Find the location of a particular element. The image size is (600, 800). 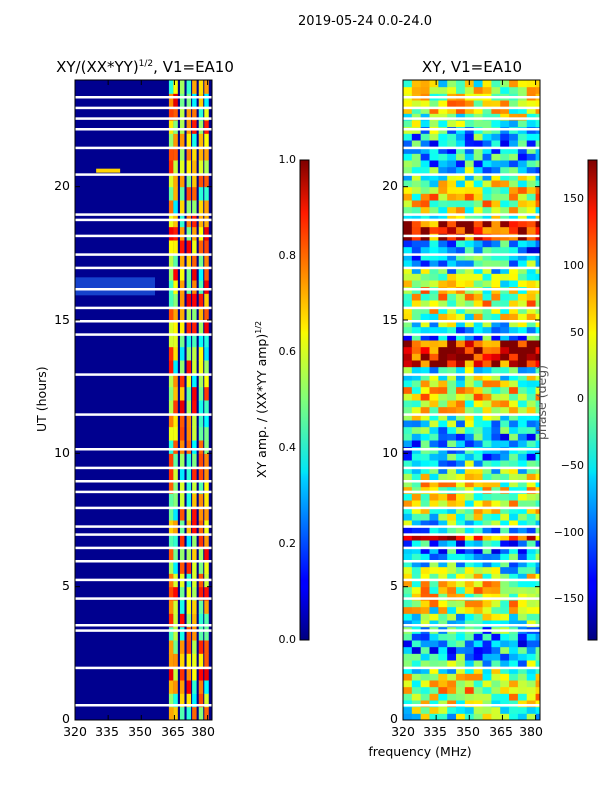

right-ytick-5: 5 is located at coordinates (394, 585).